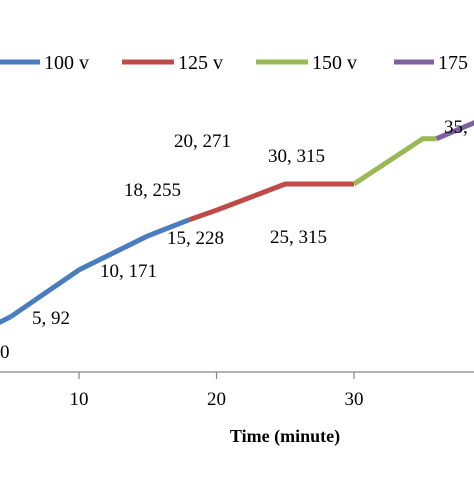 Image resolution: width=474 pixels, height=479 pixels. What do you see at coordinates (66, 63) in the screenshot?
I see `legend-label: 100 v` at bounding box center [66, 63].